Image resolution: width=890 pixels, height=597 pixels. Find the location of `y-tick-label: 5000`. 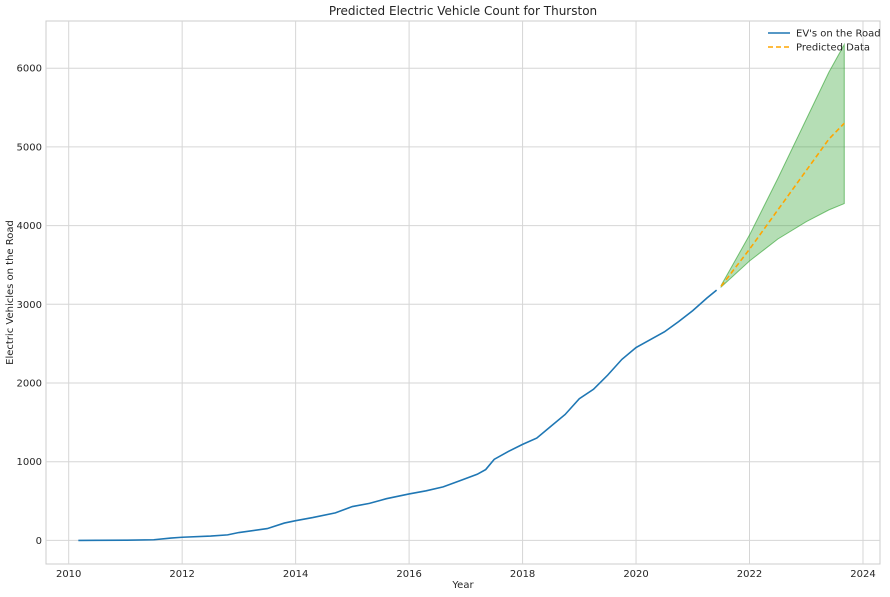

y-tick-label: 5000 is located at coordinates (29, 147).